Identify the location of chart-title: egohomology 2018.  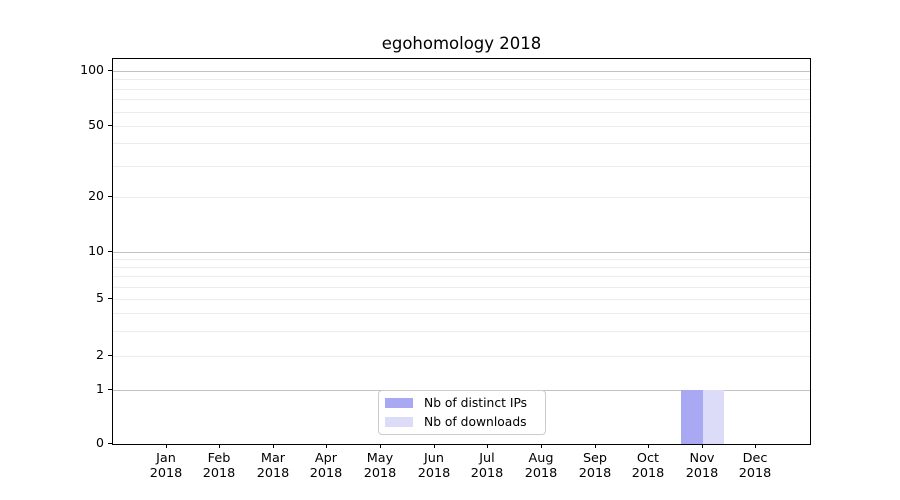
(461, 43).